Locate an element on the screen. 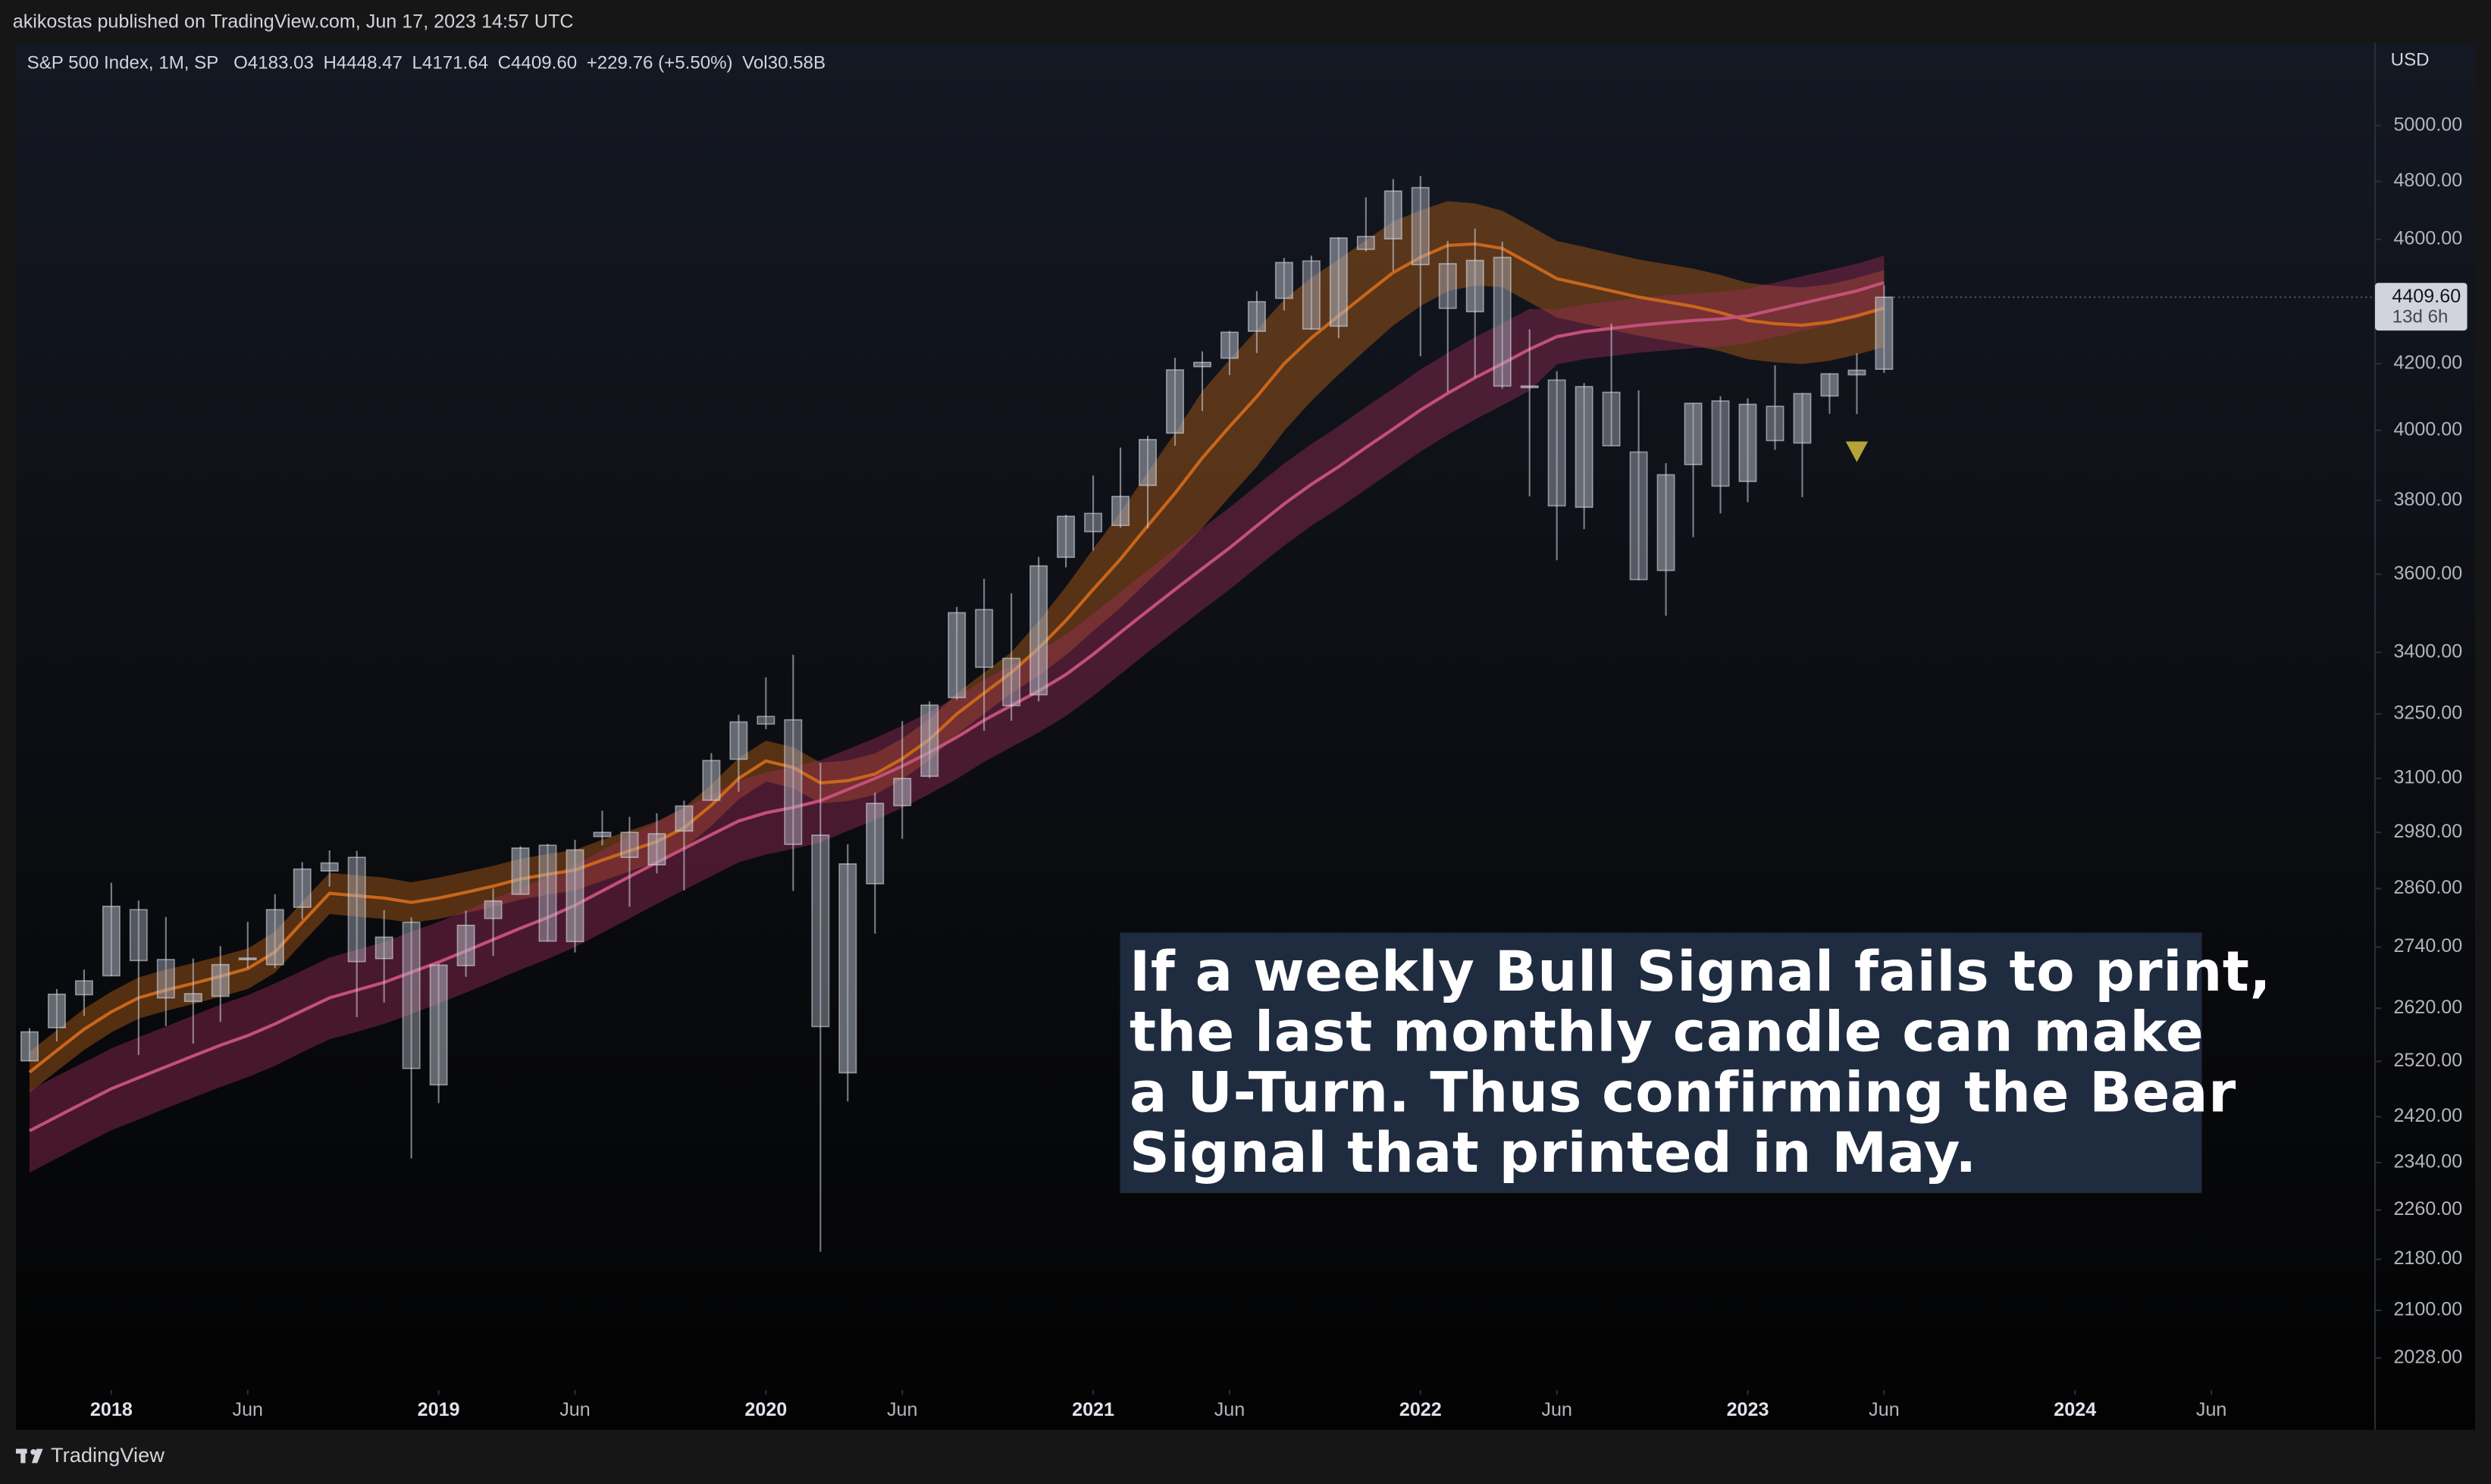 The image size is (2491, 1484). x-tick-label: 2024 is located at coordinates (2075, 1409).